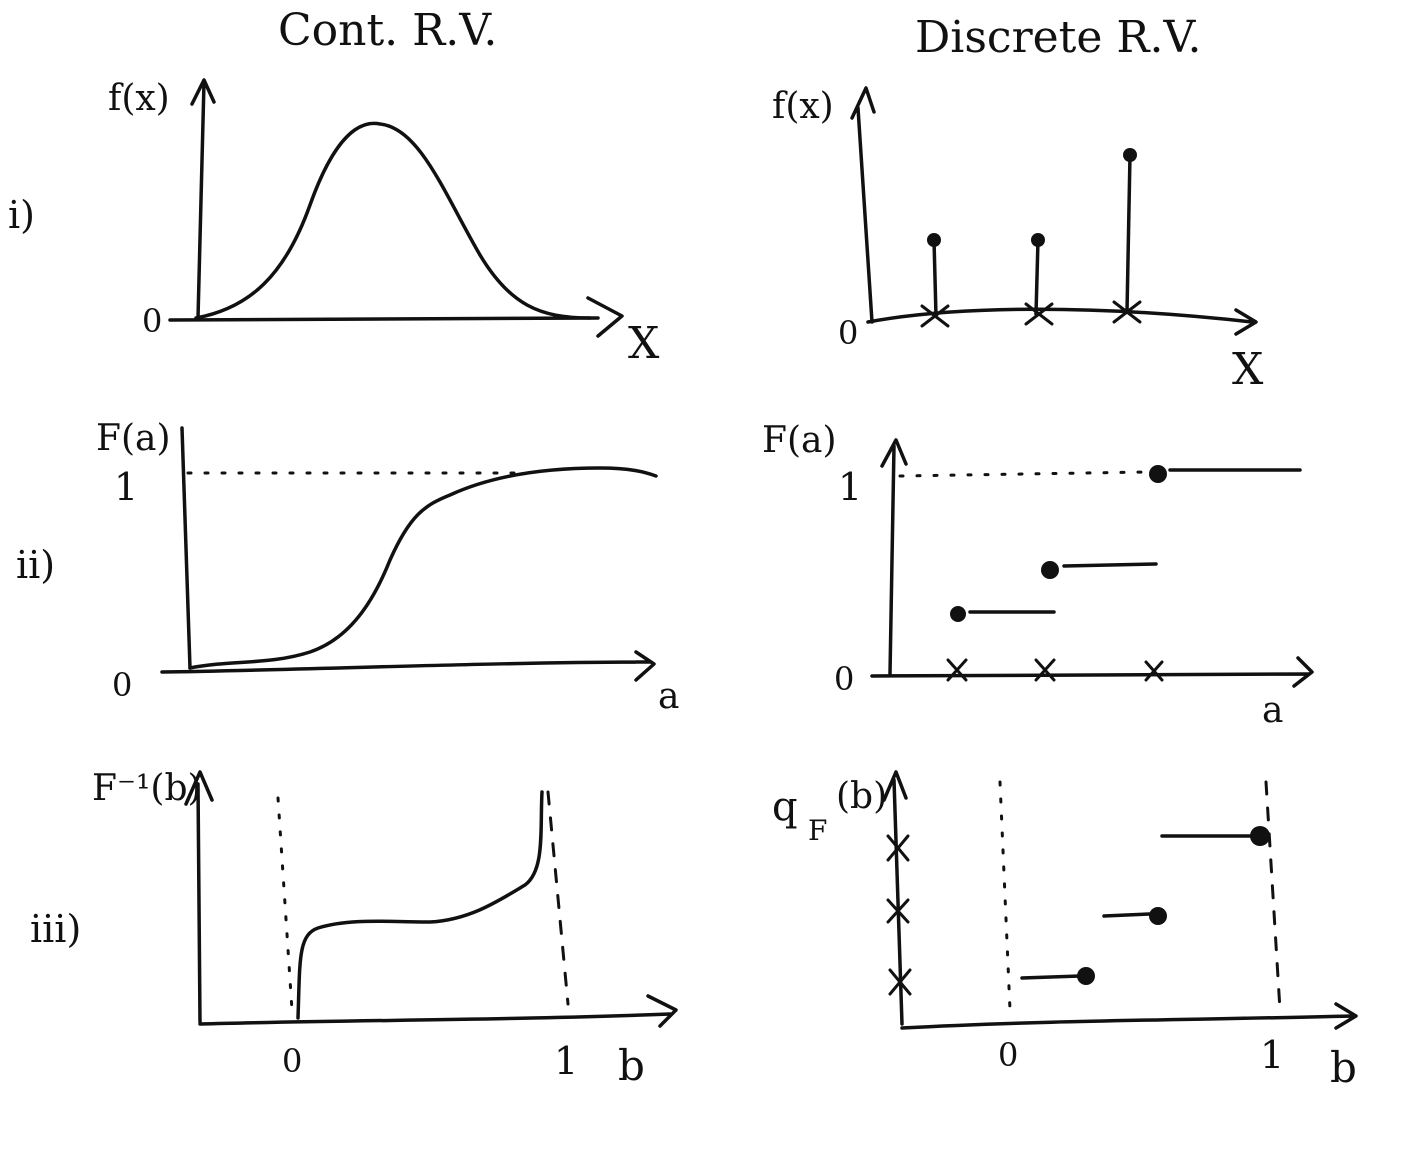 Image resolution: width=1408 pixels, height=1152 pixels. Describe the element at coordinates (423, 568) in the screenshot. I see `cdf-curve` at that location.